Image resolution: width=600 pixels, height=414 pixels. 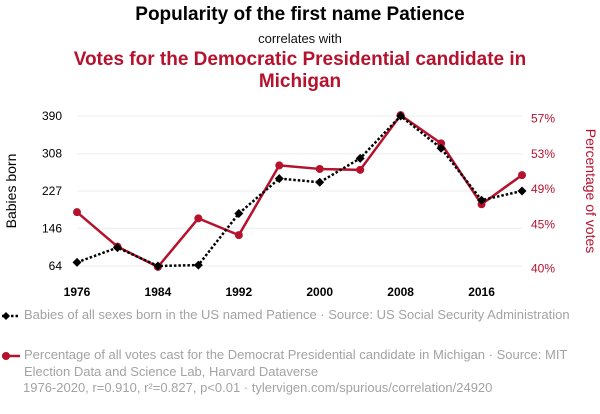 What do you see at coordinates (543, 189) in the screenshot?
I see `right-tick-label: 49%` at bounding box center [543, 189].